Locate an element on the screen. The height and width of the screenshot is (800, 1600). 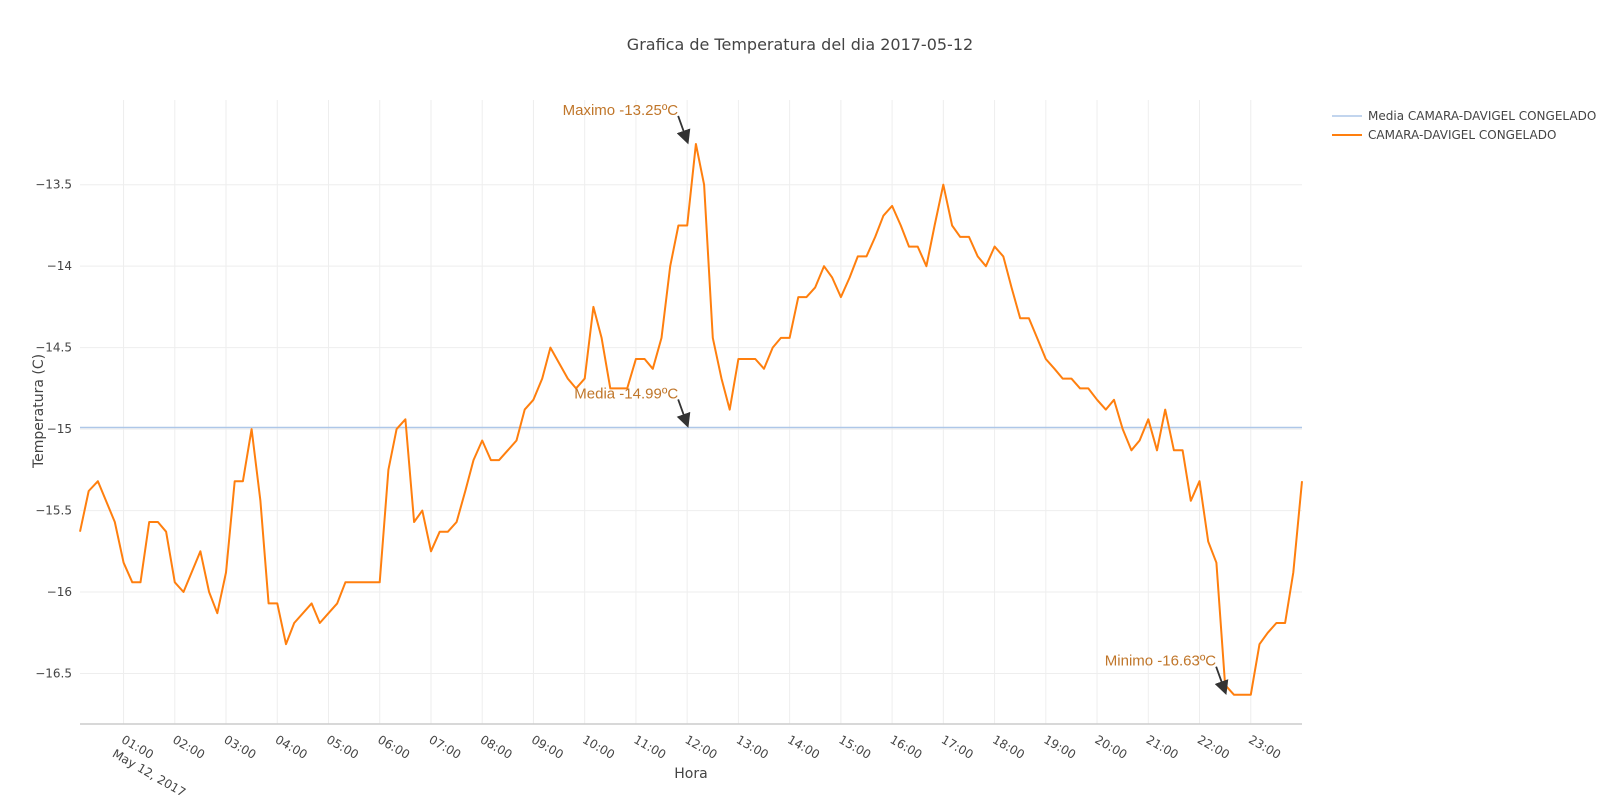
y-tick-label: −13.5 is located at coordinates (53, 185).